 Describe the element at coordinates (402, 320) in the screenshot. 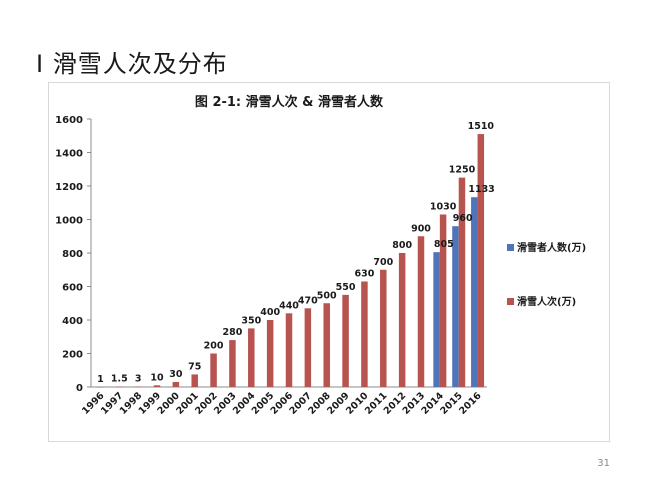

I see `bar-滑雪人次(万)-2012` at that location.